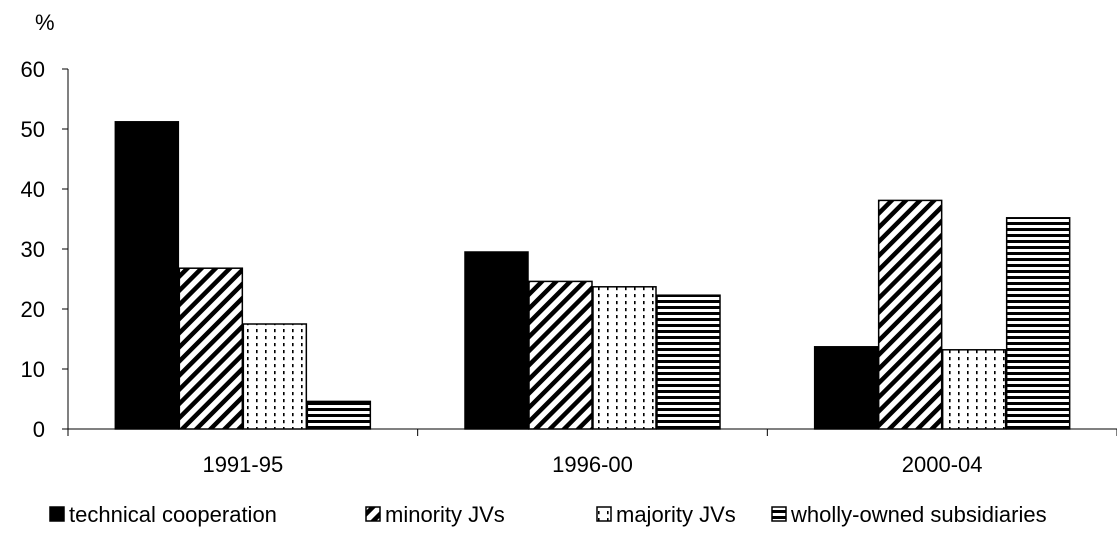 Image resolution: width=1117 pixels, height=540 pixels. Describe the element at coordinates (39, 429) in the screenshot. I see `y-tick-label: 0` at that location.